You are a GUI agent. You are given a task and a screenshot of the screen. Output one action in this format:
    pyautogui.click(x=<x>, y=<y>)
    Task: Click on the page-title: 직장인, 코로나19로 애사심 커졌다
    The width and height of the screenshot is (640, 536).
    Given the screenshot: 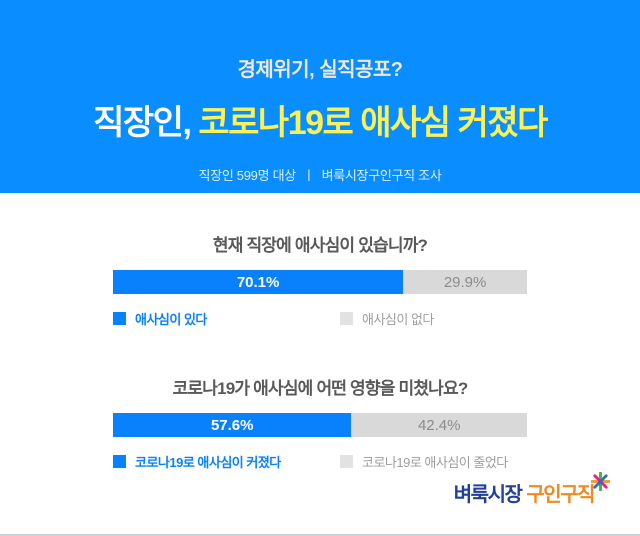 What is the action you would take?
    pyautogui.click(x=320, y=119)
    